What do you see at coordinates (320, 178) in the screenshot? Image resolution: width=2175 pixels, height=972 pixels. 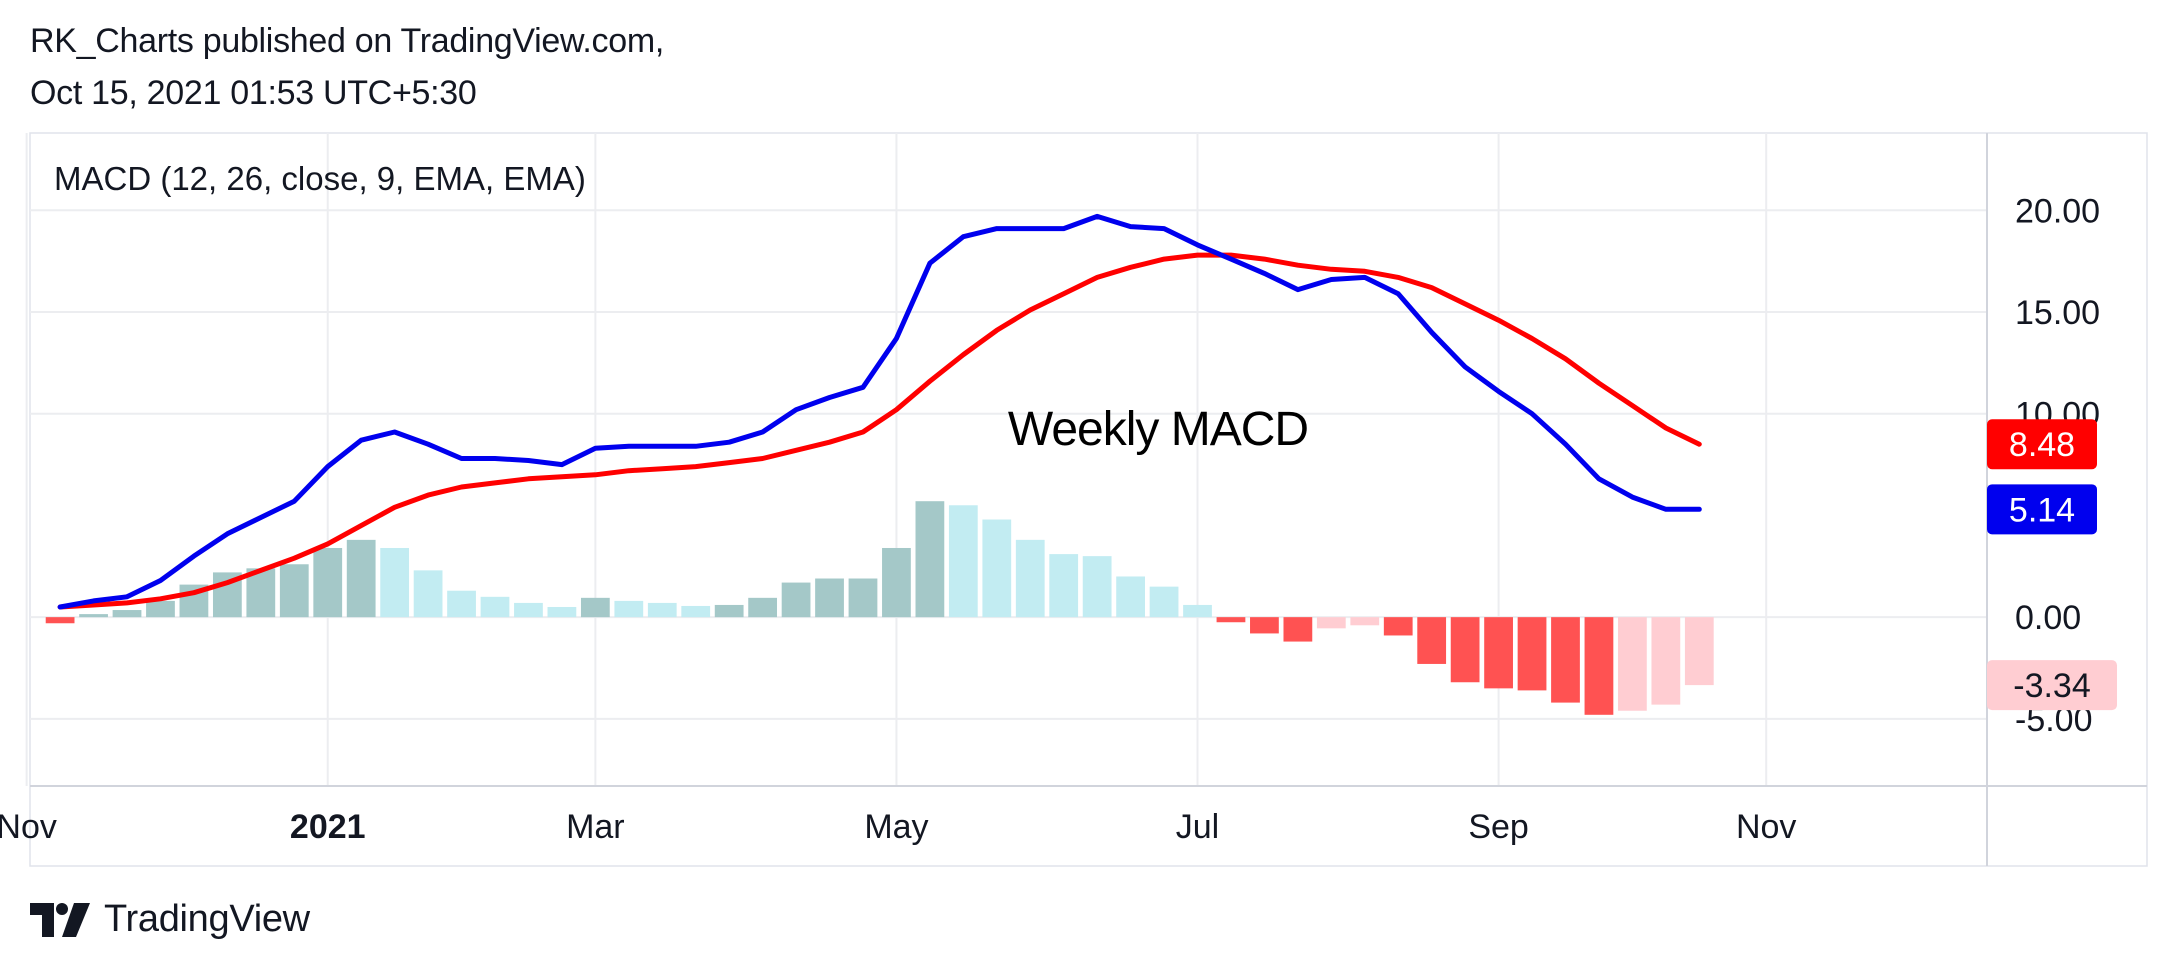 I see `indicator-title: MACD (12, 26, close, 9, EMA, EMA)` at bounding box center [320, 178].